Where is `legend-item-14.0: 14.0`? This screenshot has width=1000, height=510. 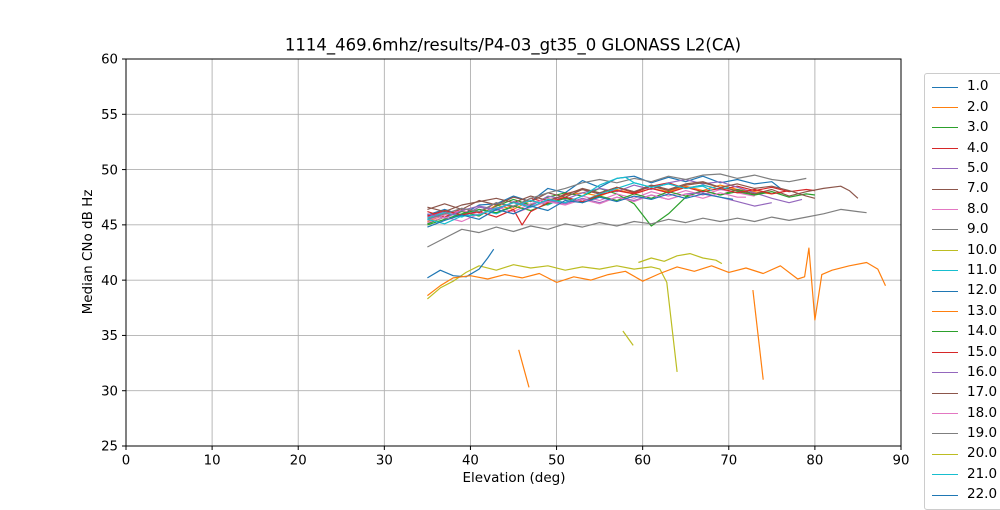
legend-item-14.0: 14.0 is located at coordinates (966, 332).